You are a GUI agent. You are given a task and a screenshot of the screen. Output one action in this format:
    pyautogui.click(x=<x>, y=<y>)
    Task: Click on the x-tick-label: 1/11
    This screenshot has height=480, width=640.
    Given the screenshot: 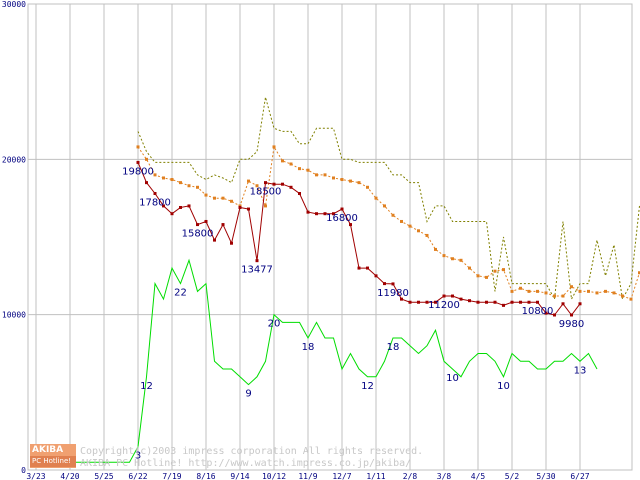 What is the action you would take?
    pyautogui.click(x=375, y=476)
    